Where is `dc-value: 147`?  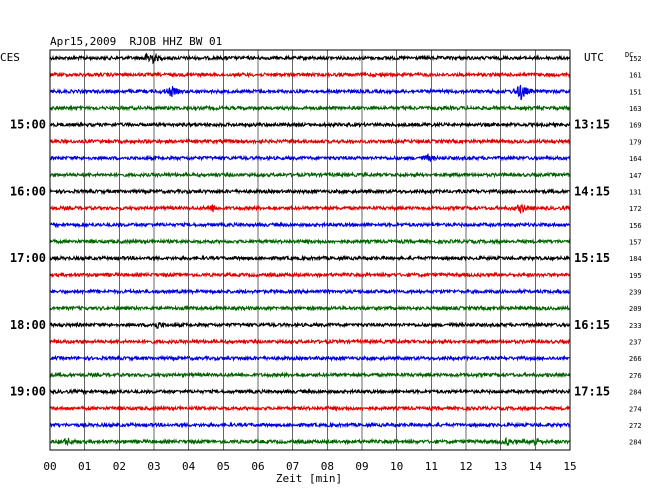 dc-value: 147 is located at coordinates (635, 176).